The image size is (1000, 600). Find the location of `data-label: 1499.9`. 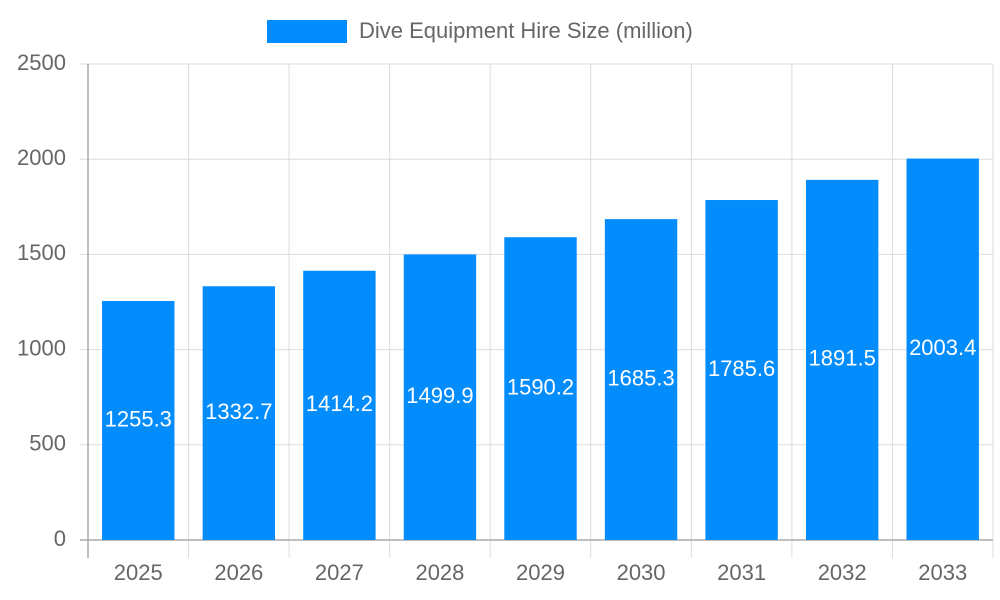

data-label: 1499.9 is located at coordinates (439, 395).